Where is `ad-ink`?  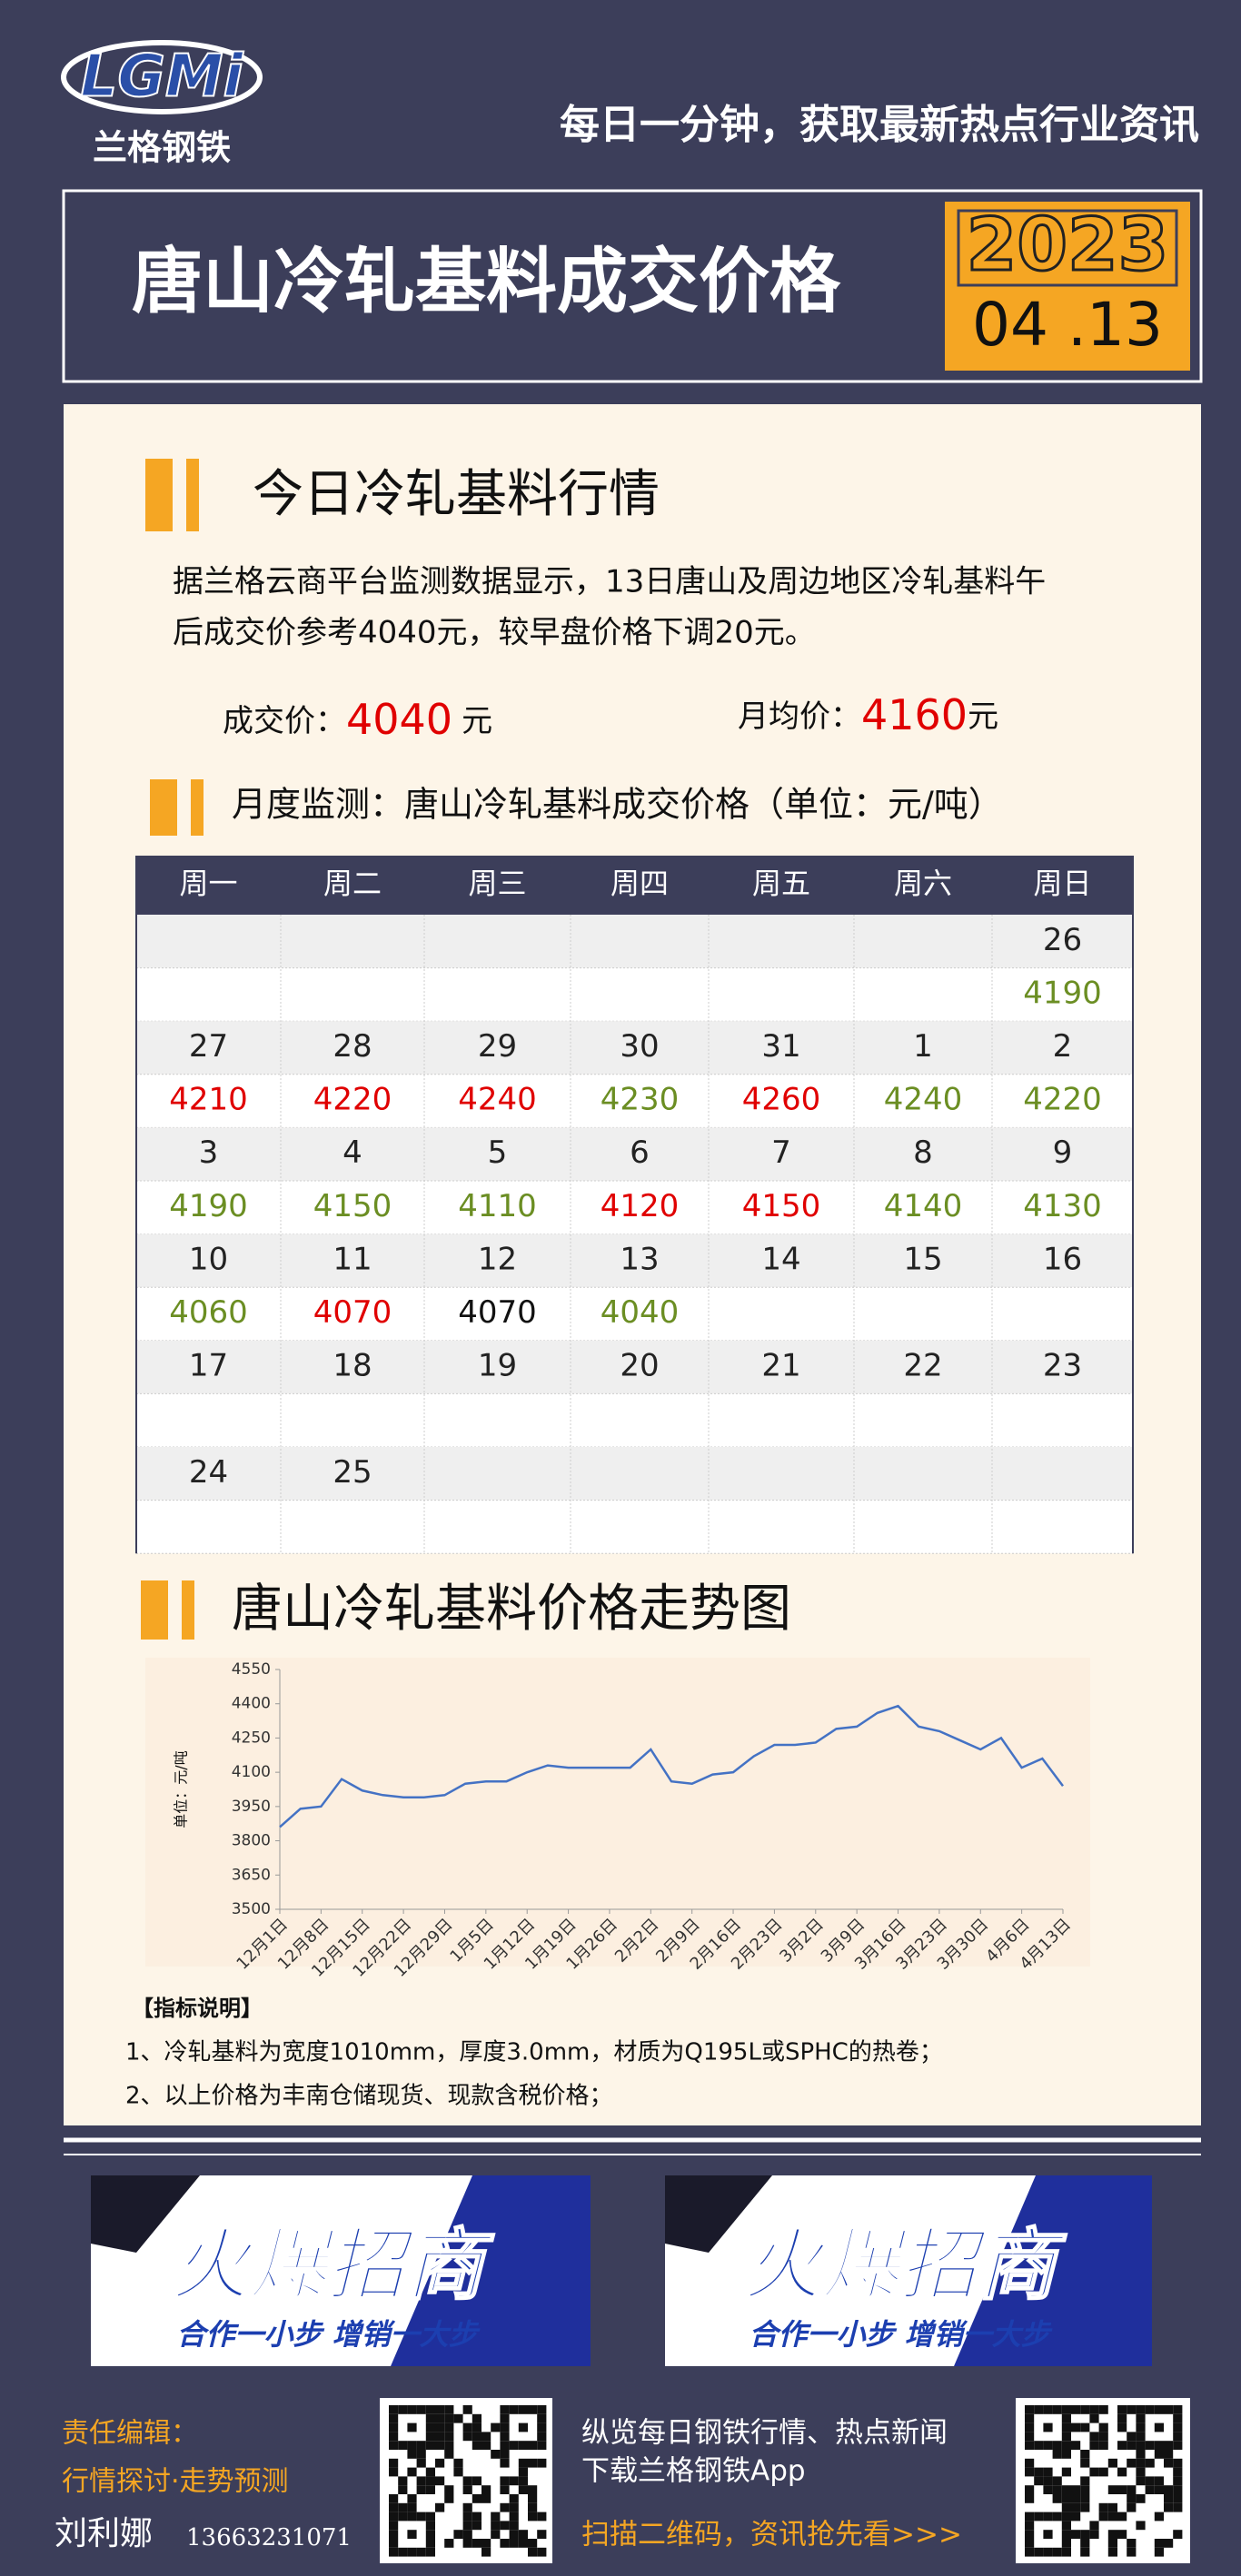
ad-ink is located at coordinates (718, 2214).